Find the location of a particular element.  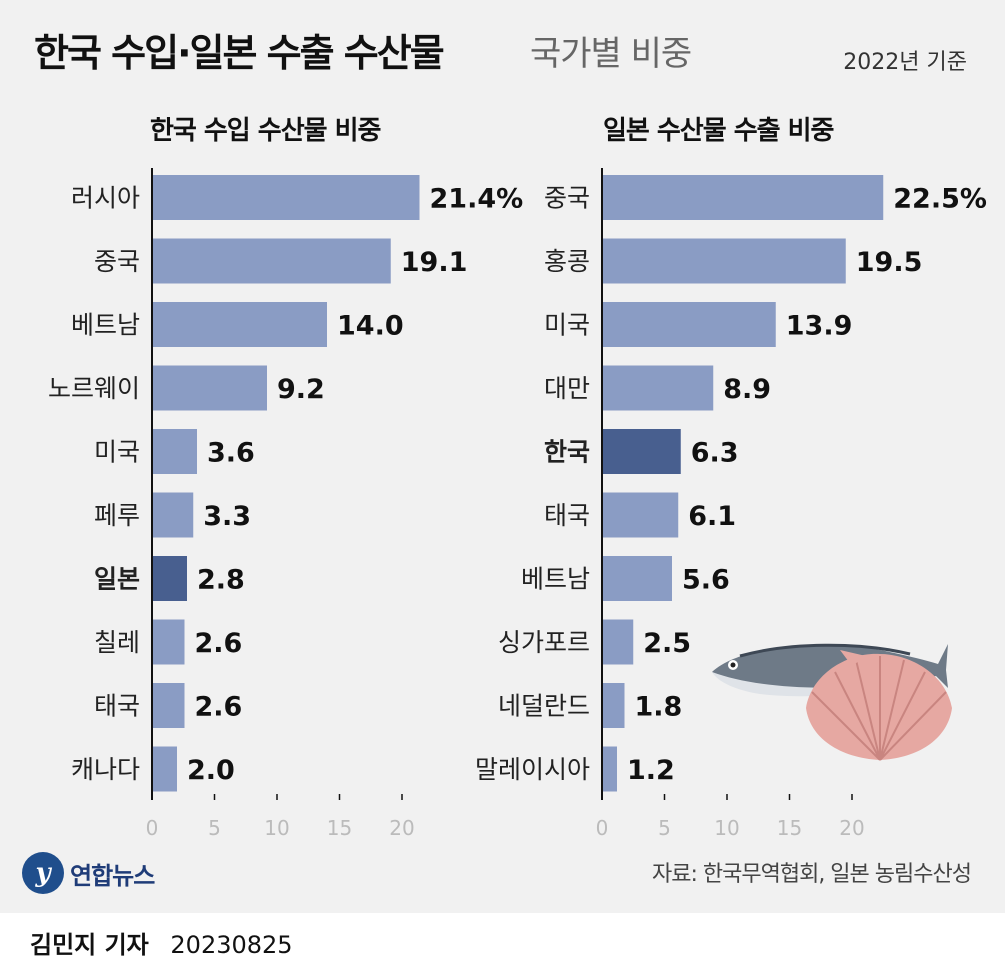

right-category-label: 싱가포르 is located at coordinates (544, 642).